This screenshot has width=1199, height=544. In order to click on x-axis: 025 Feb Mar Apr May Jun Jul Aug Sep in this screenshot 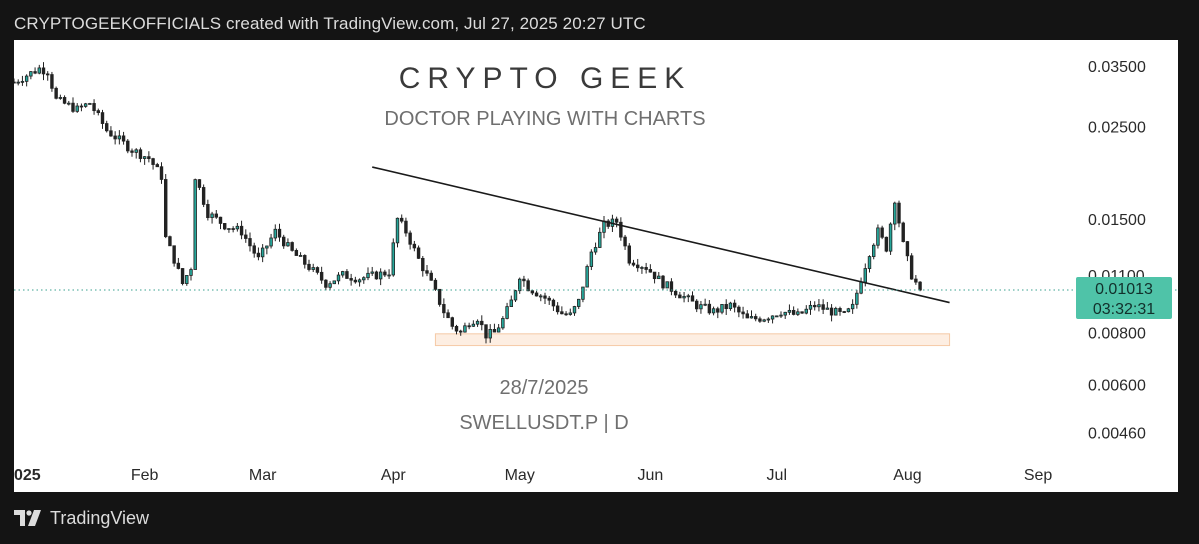, I will do `click(533, 475)`.